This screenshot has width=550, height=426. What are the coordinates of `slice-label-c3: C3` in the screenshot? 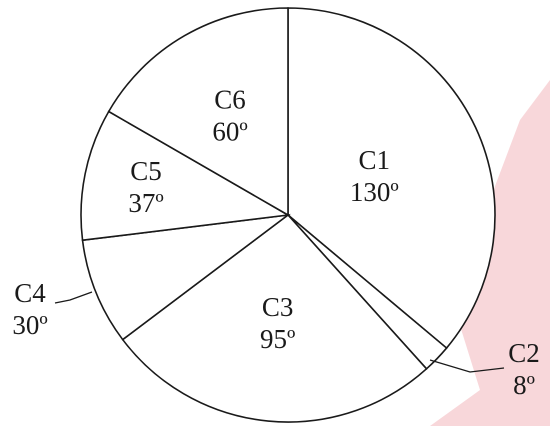 It's located at (278, 307).